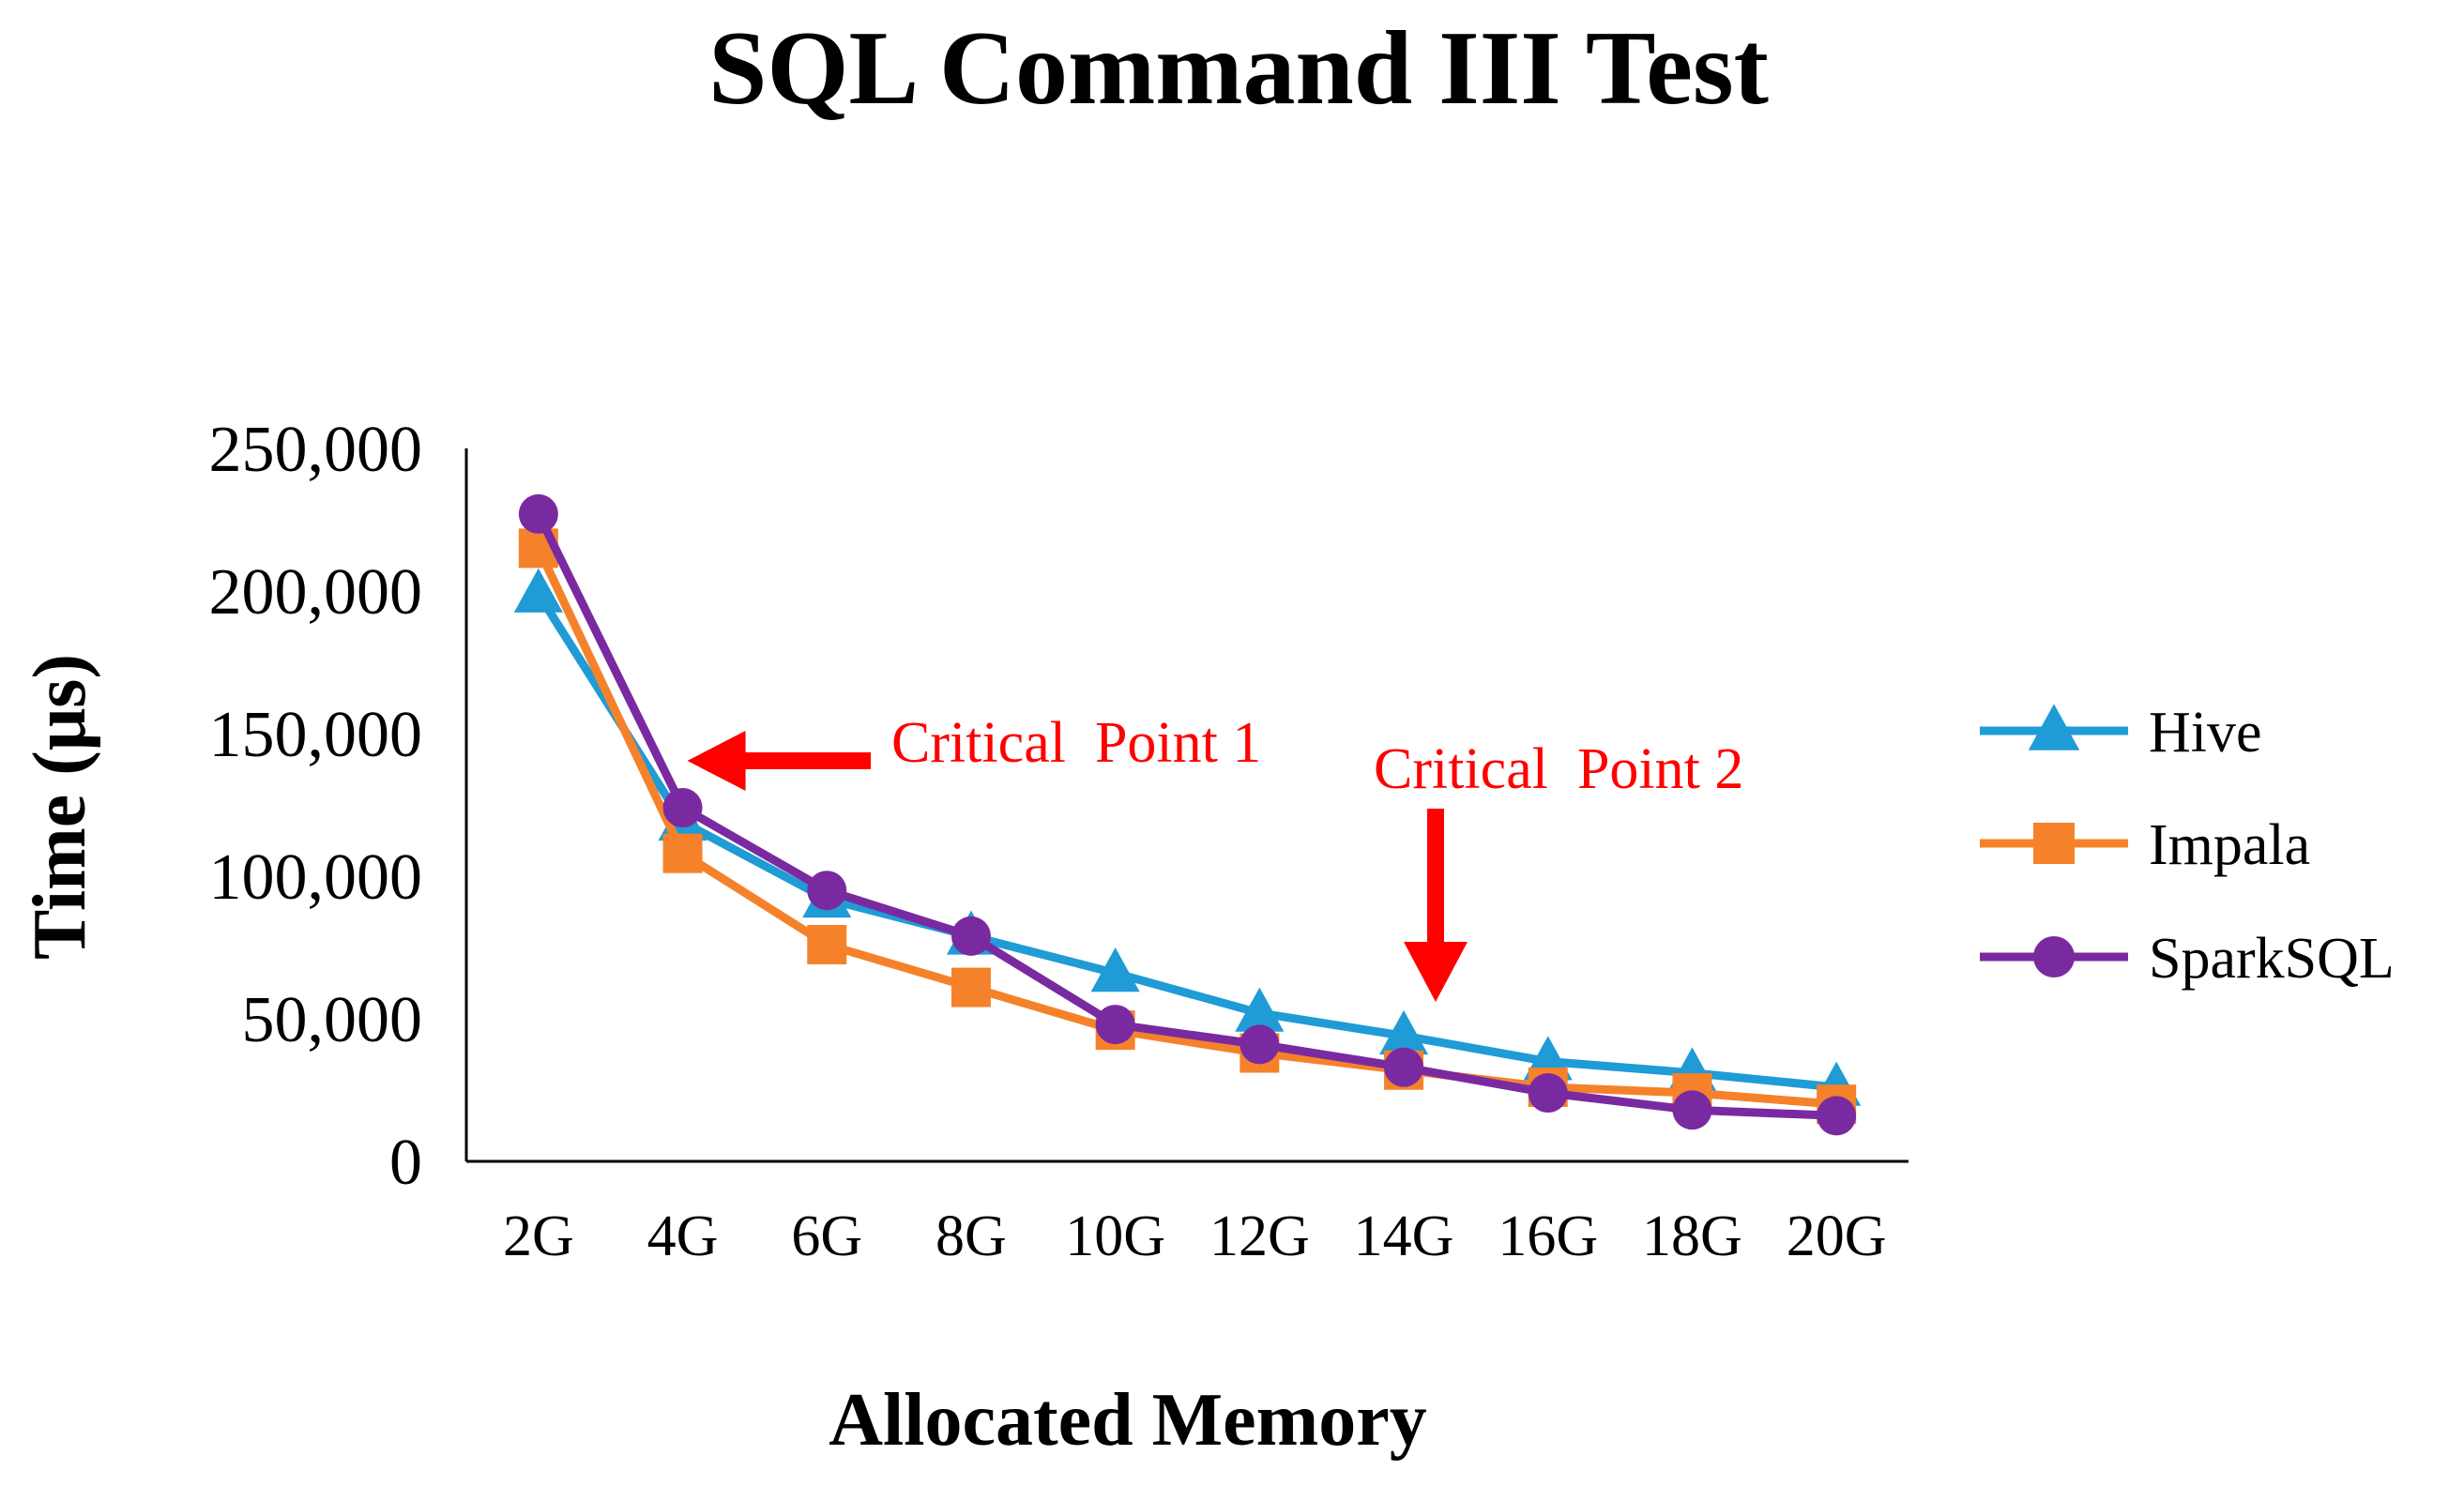 The image size is (2464, 1485). Describe the element at coordinates (971, 1236) in the screenshot. I see `x-tick-label: 8G` at that location.